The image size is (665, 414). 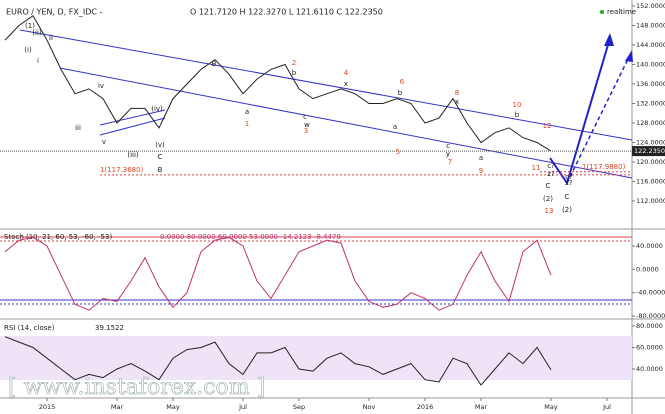 What do you see at coordinates (448, 154) in the screenshot?
I see `wave-label: y` at bounding box center [448, 154].